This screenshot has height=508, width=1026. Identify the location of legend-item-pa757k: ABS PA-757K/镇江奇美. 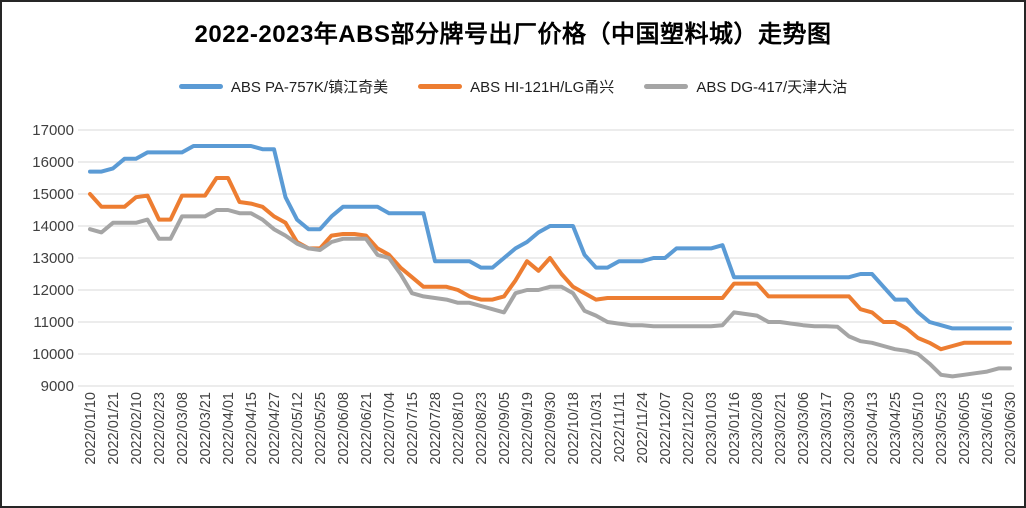
(283, 86).